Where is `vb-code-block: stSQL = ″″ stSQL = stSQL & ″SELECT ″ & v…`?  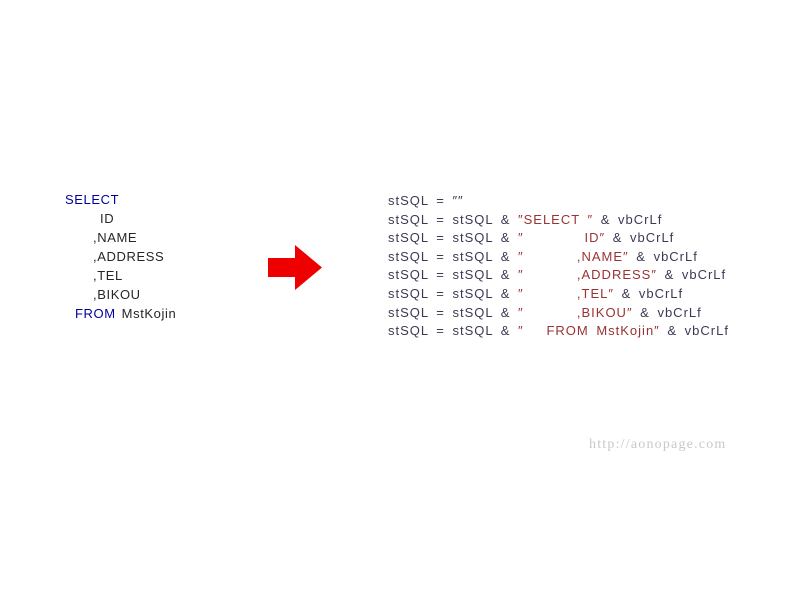
vb-code-block: stSQL = ″″ stSQL = stSQL & ″SELECT ″ & v… is located at coordinates (558, 266).